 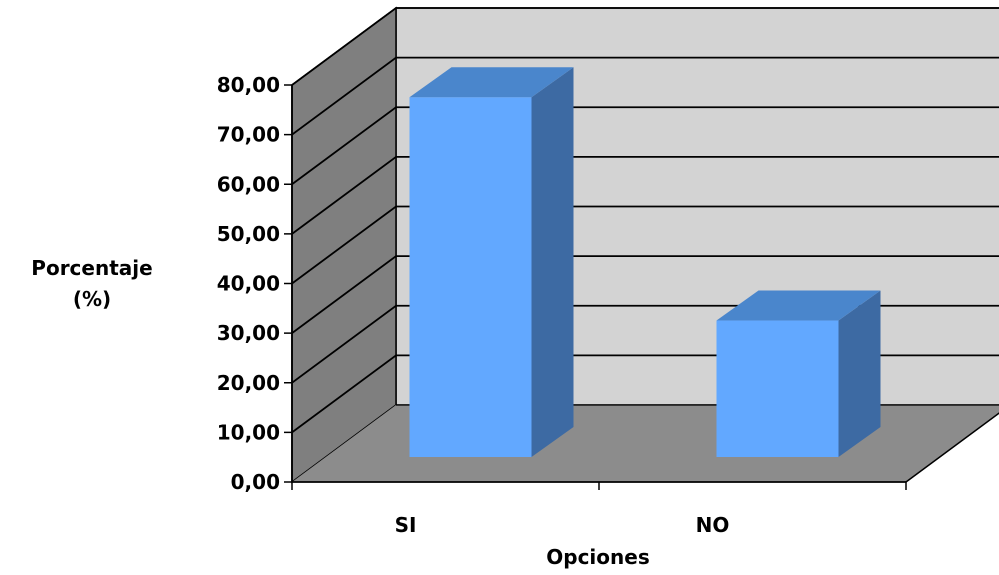 What do you see at coordinates (597, 557) in the screenshot?
I see `x-axis-title: Opciones` at bounding box center [597, 557].